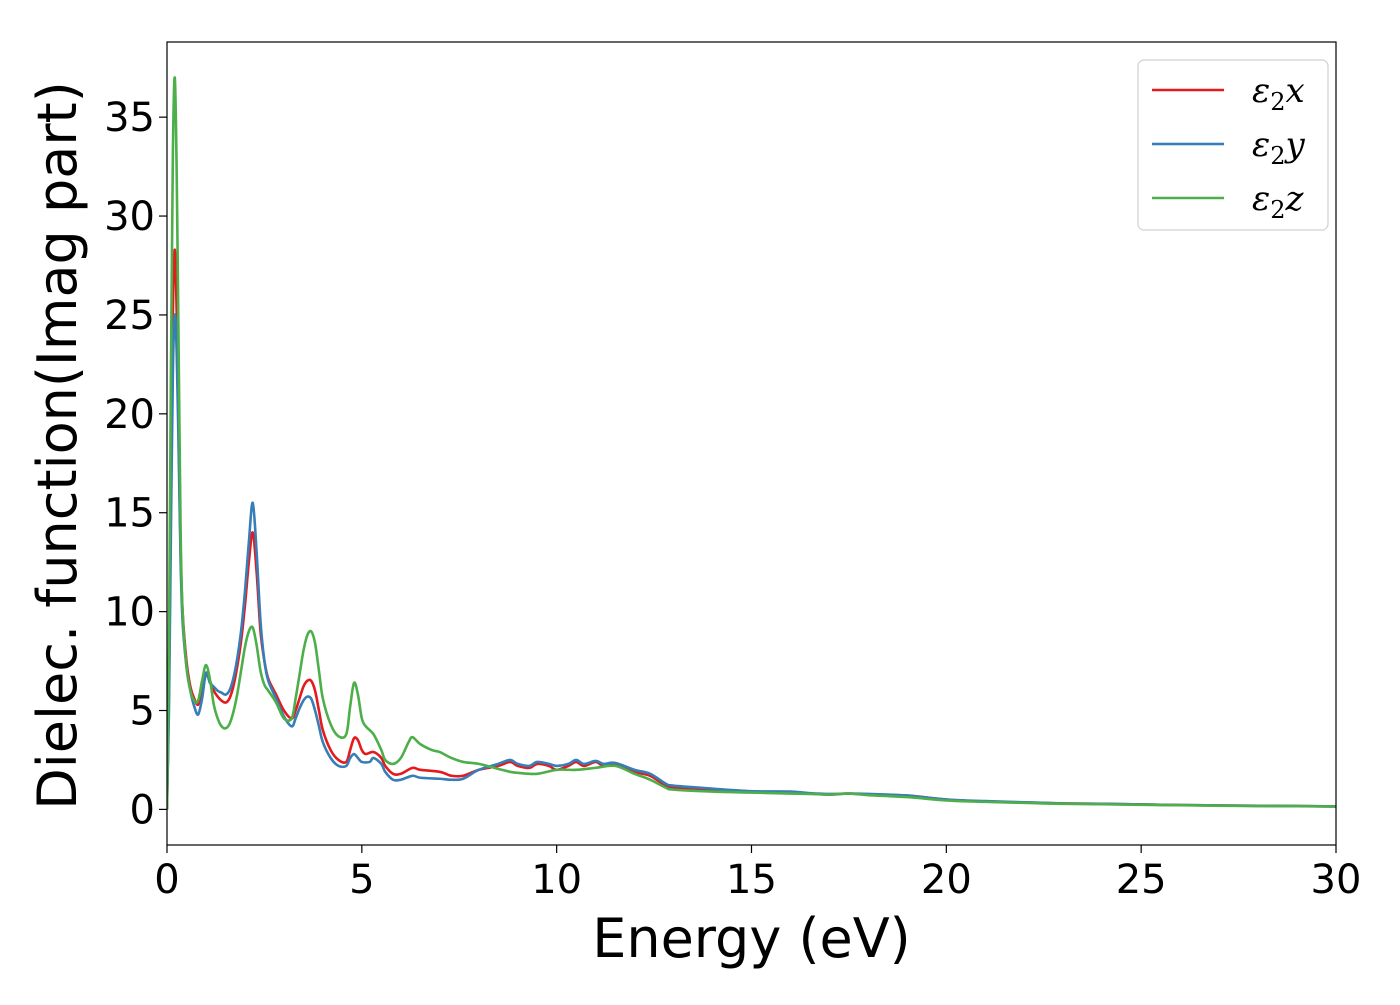 The width and height of the screenshot is (1400, 1005). Describe the element at coordinates (129, 316) in the screenshot. I see `y-tick-label: 25` at that location.